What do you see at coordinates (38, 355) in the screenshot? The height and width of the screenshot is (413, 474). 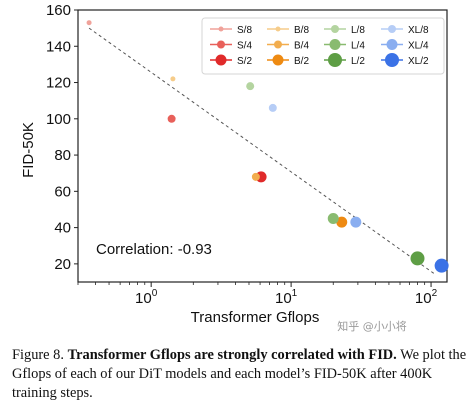 I see `caption-figure-label: Figure 8.` at bounding box center [38, 355].